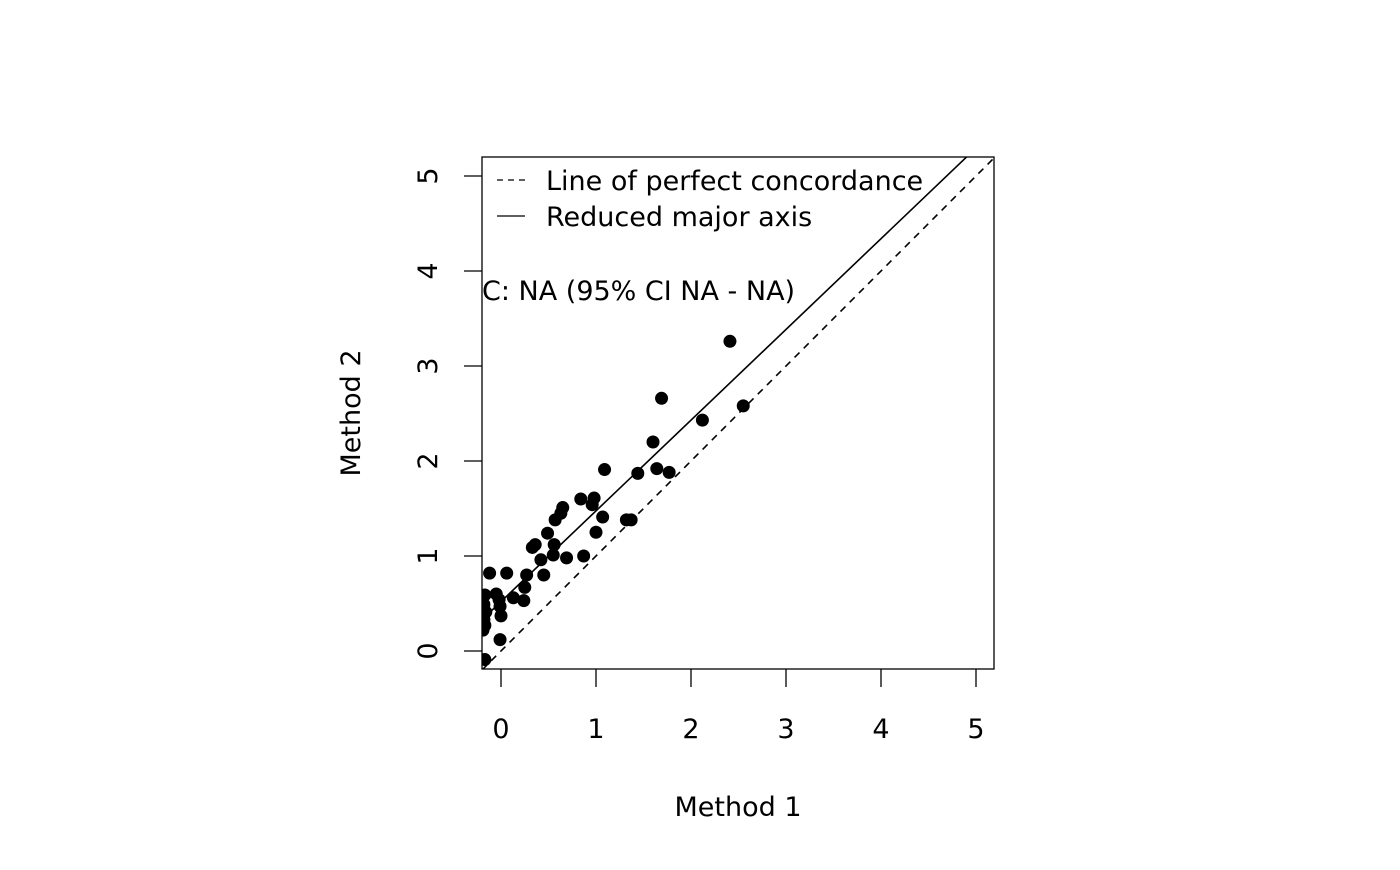 This screenshot has height=870, width=1400. I want to click on x-tick-label: 3, so click(785, 729).